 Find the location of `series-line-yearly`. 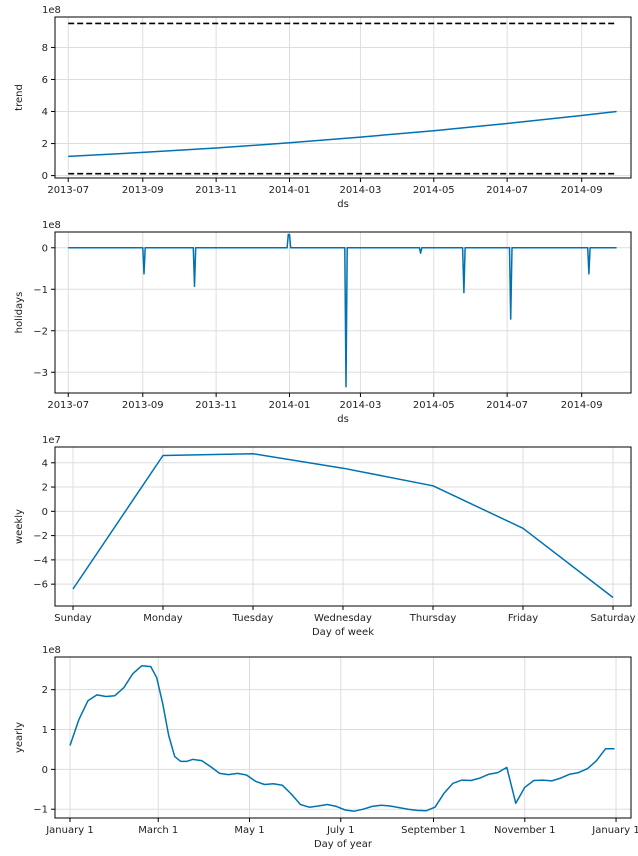

series-line-yearly is located at coordinates (342, 738).